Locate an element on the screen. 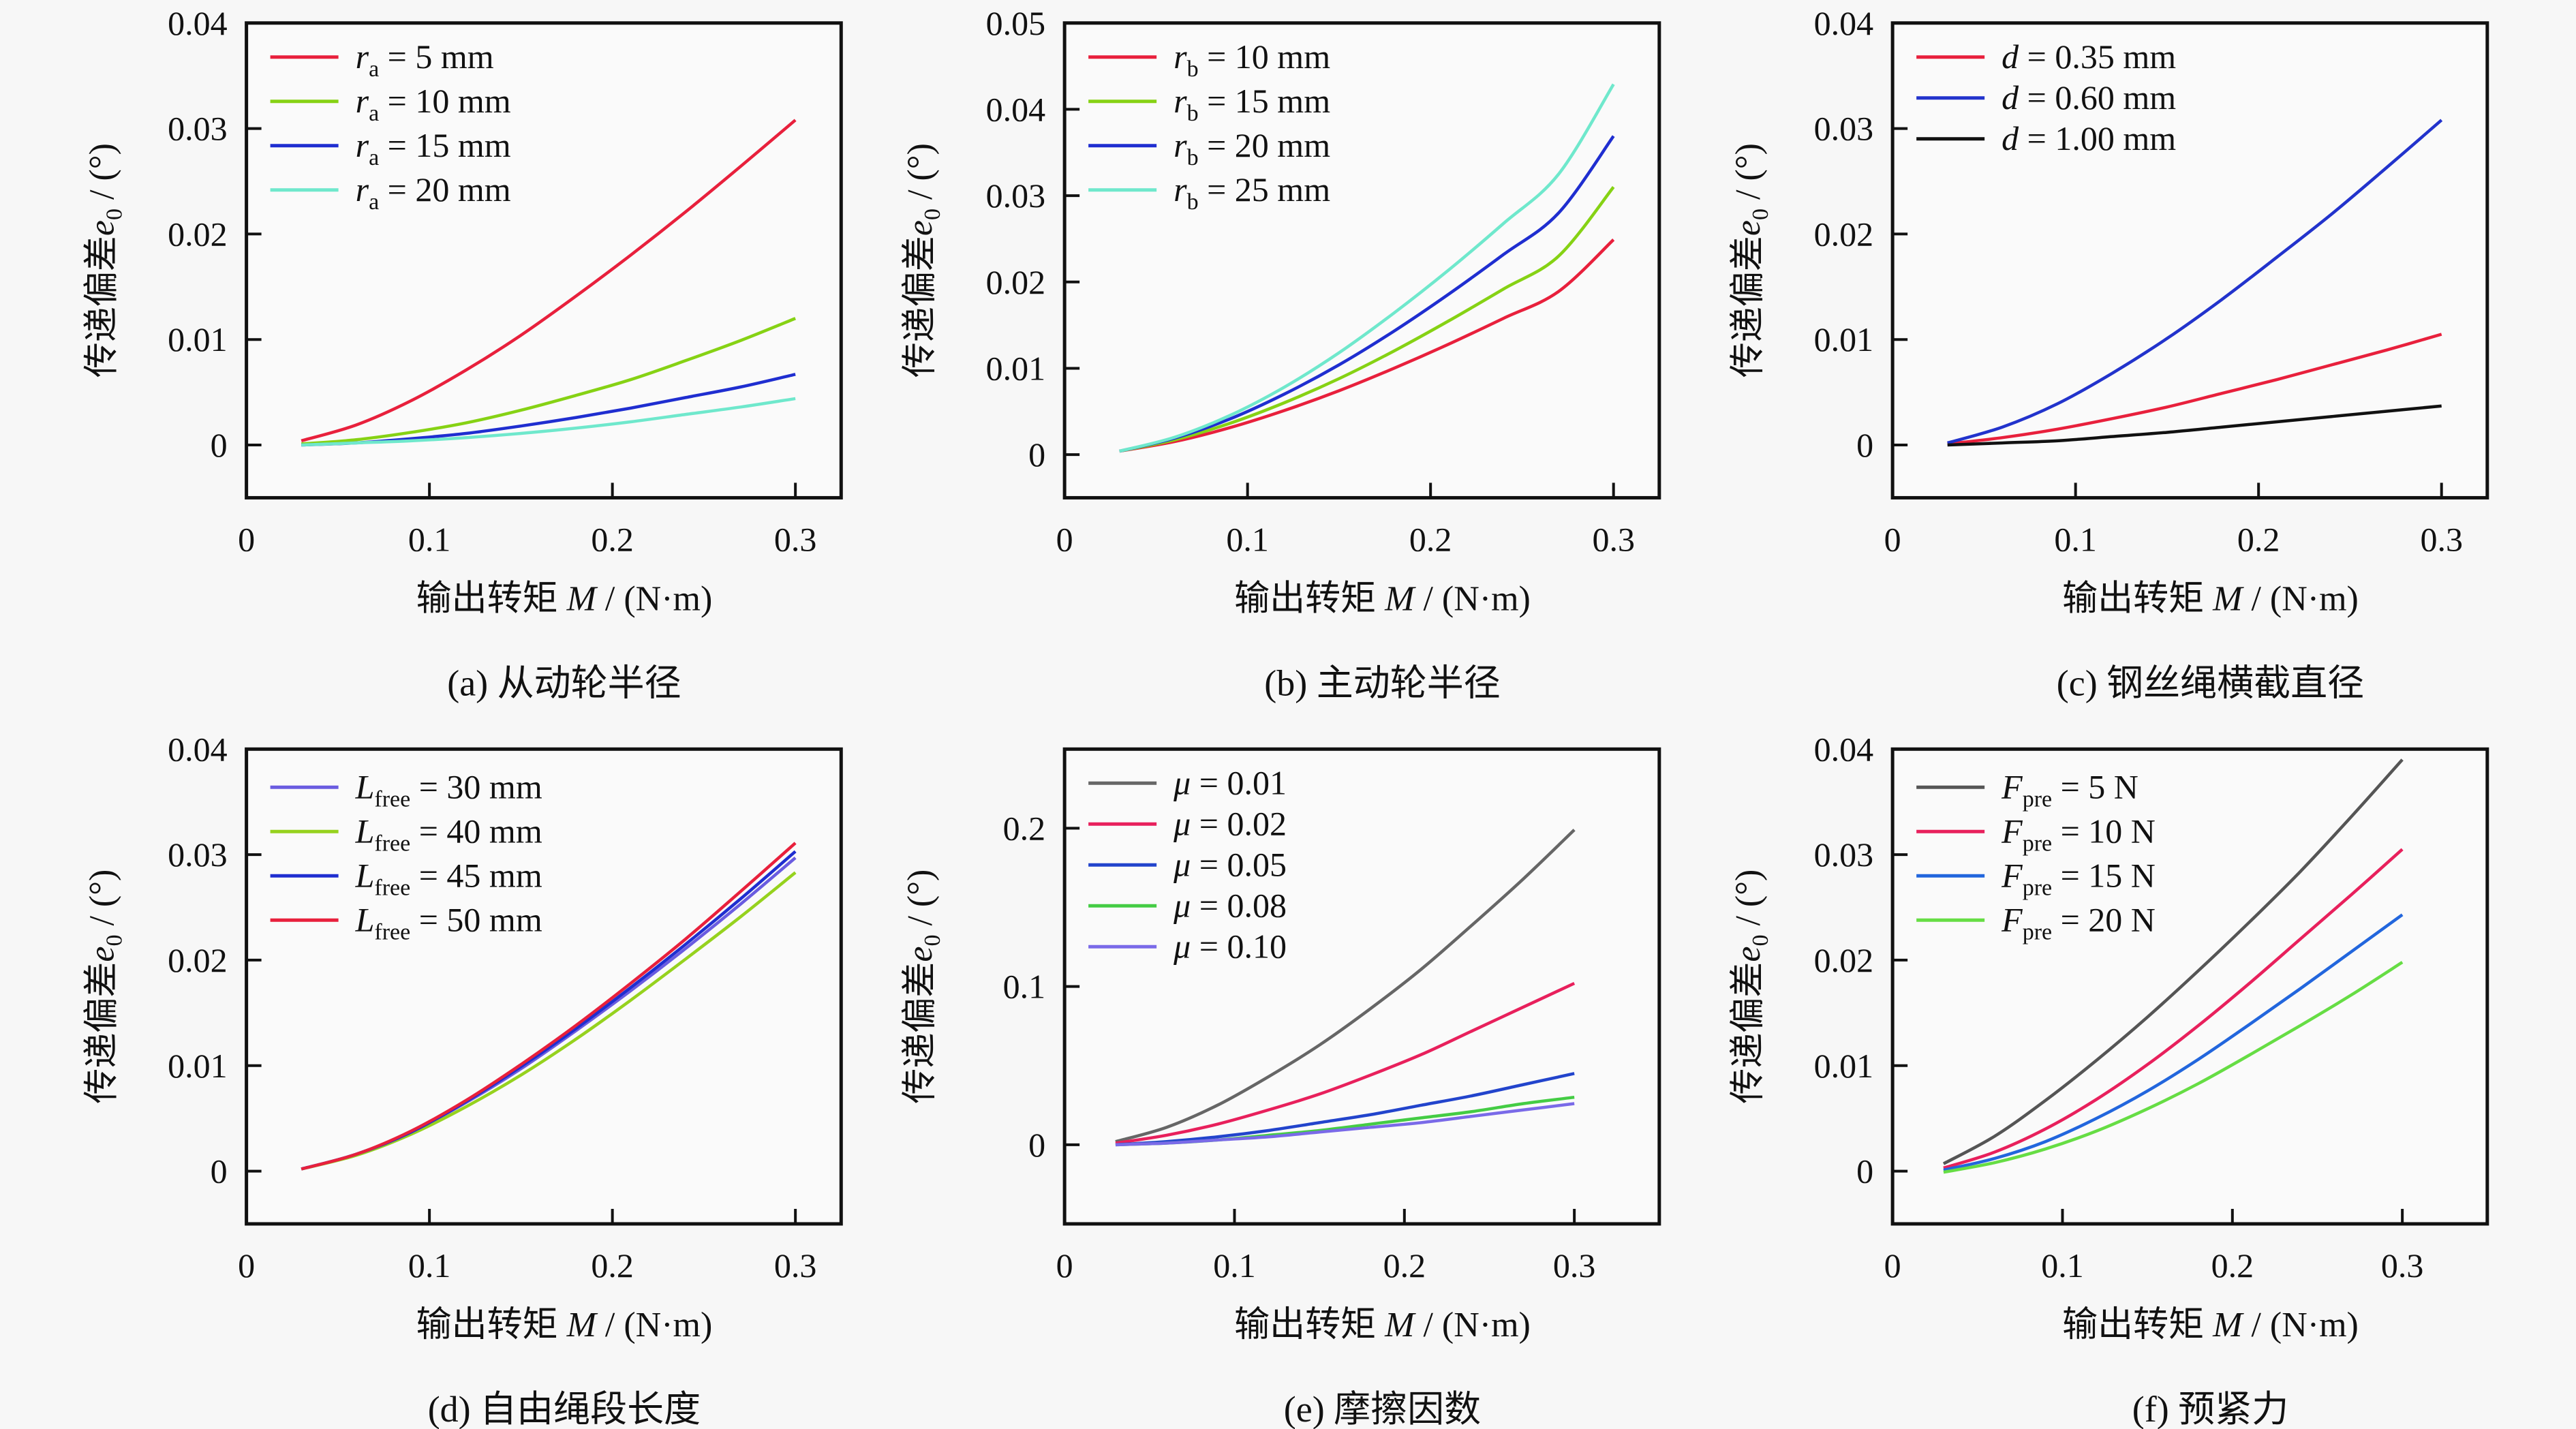 The width and height of the screenshot is (2576, 1429). legend-label: ra = 5 mm is located at coordinates (425, 60).